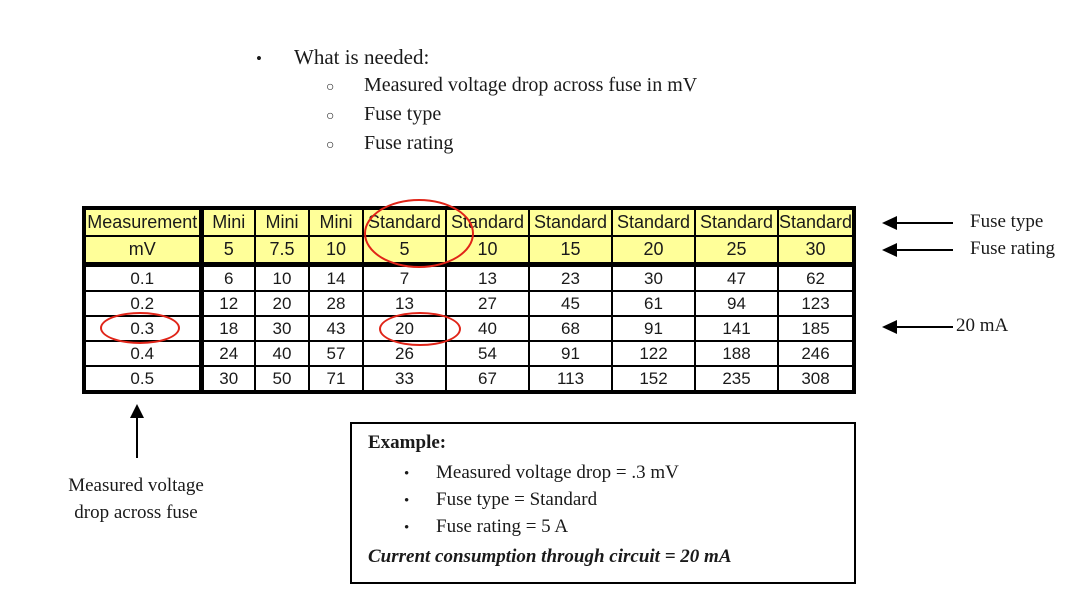  Describe the element at coordinates (816, 379) in the screenshot. I see `table-cell: 308` at that location.